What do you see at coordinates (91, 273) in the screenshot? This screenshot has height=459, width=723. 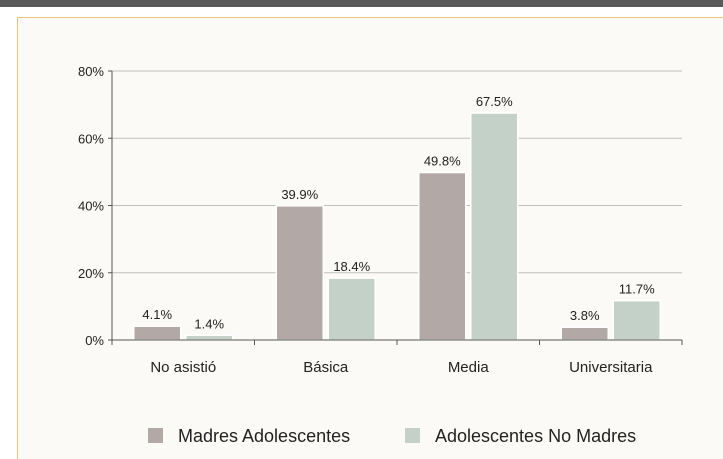 I see `y-tick-label: 20%` at bounding box center [91, 273].